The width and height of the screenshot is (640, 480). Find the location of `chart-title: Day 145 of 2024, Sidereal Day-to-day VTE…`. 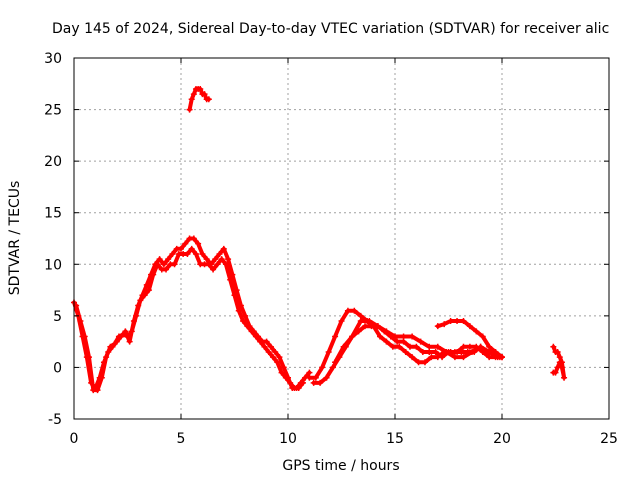

chart-title: Day 145 of 2024, Sidereal Day-to-day VTE… is located at coordinates (330, 29).